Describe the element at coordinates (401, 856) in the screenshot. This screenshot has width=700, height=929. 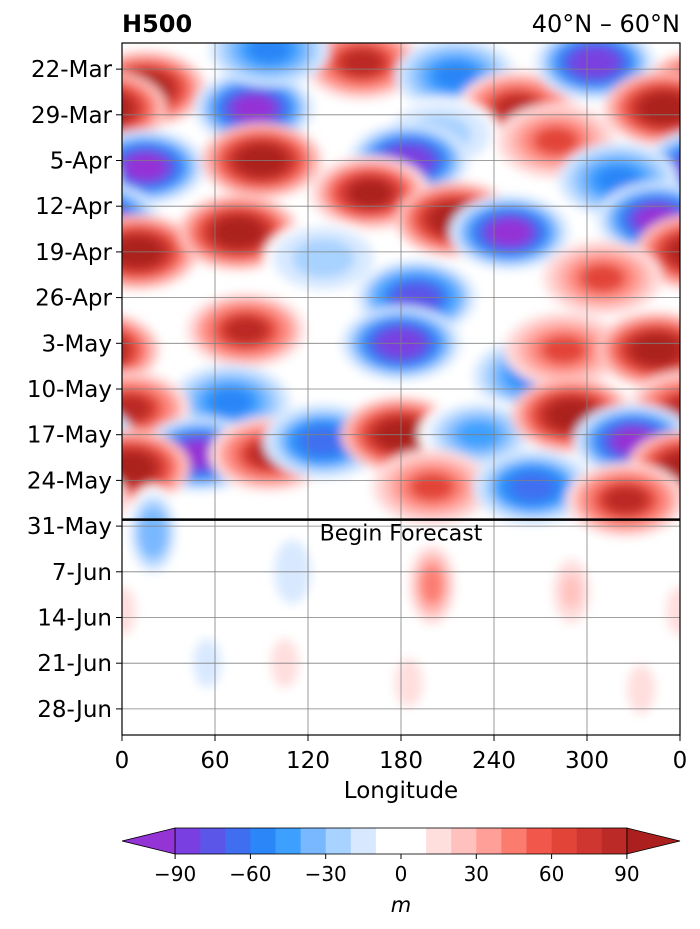
I see `colorbar: −90 −60 −30 0 30 60 90` at that location.